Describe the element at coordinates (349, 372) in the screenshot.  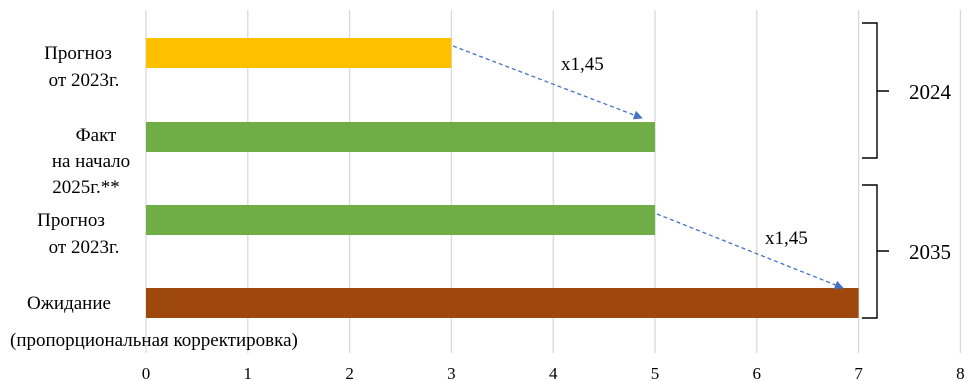
I see `x-tick-label: 2` at that location.